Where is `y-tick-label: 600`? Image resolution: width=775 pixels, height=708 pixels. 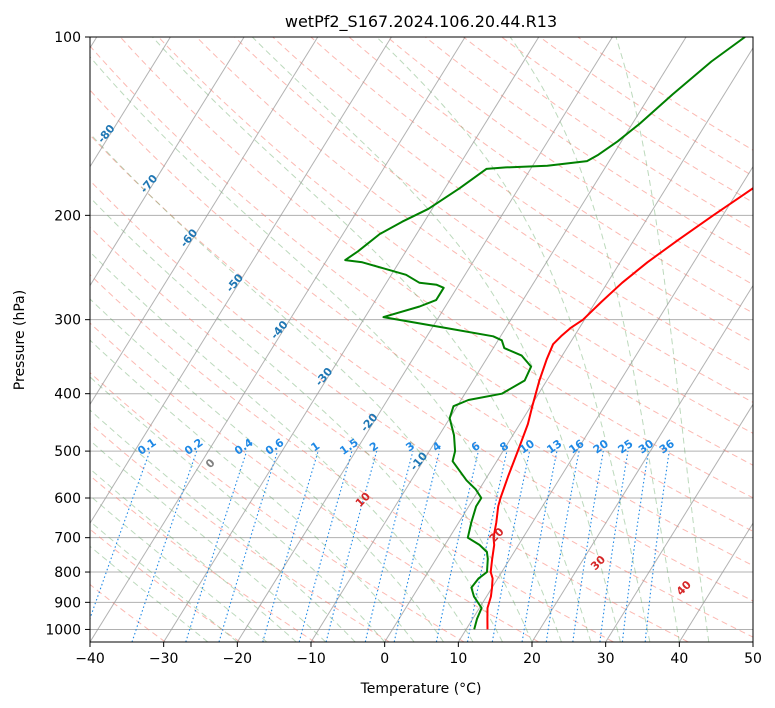
y-tick-label: 600 is located at coordinates (67, 499).